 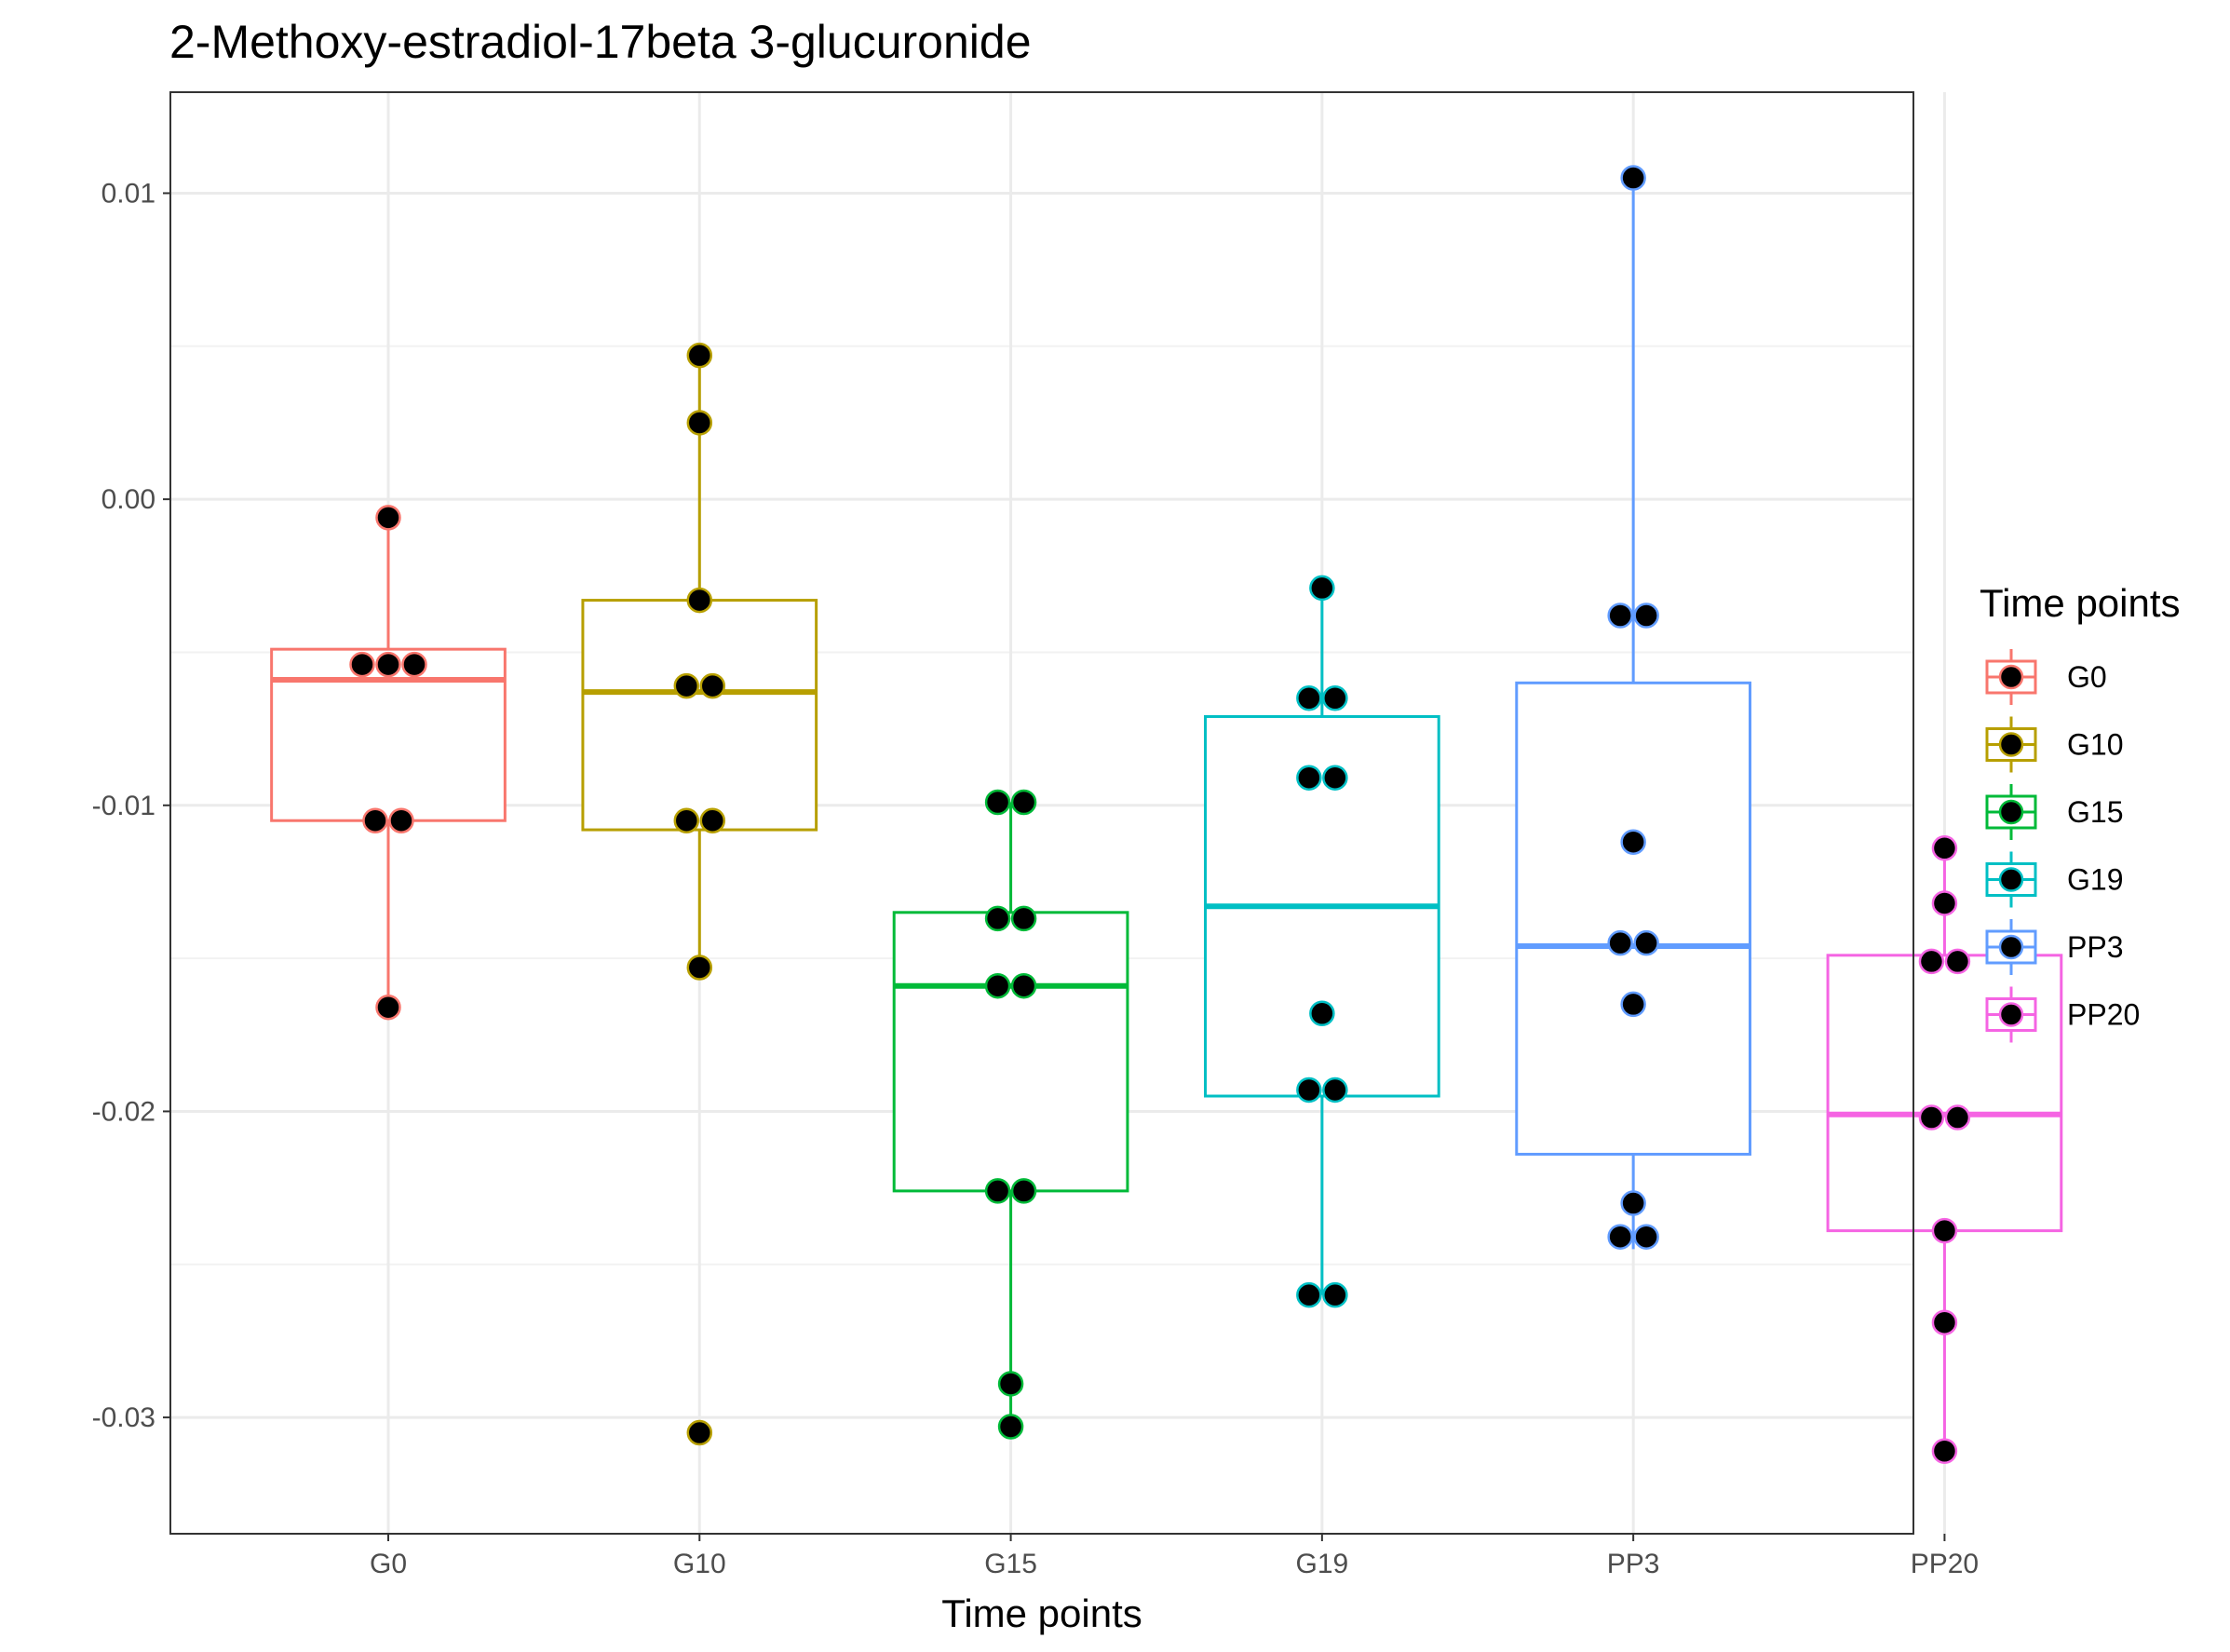 I want to click on x-tick-label: G10, so click(x=700, y=1564).